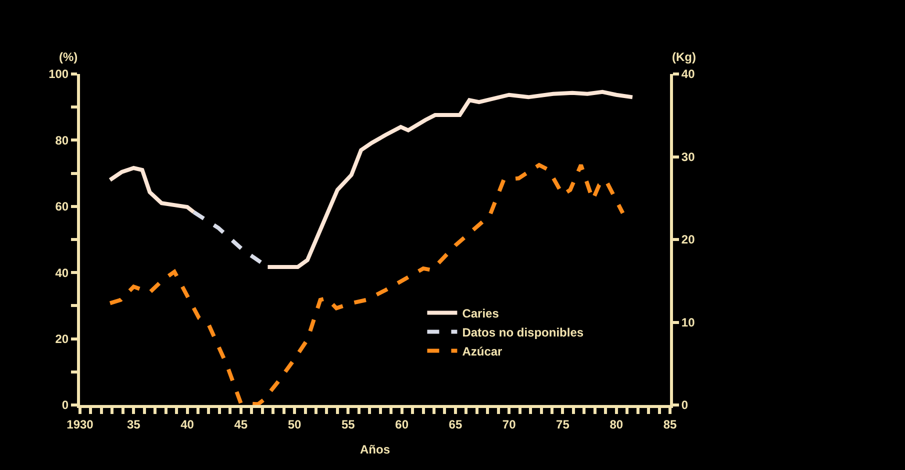  What do you see at coordinates (688, 157) in the screenshot?
I see `y2-tick-label: 30` at bounding box center [688, 157].